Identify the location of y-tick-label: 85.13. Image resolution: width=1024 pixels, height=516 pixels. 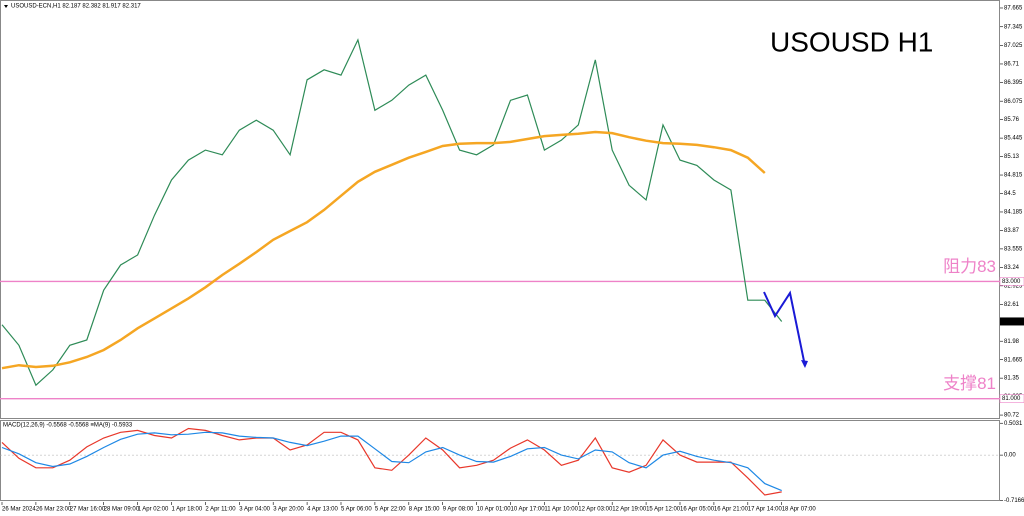
(1012, 157).